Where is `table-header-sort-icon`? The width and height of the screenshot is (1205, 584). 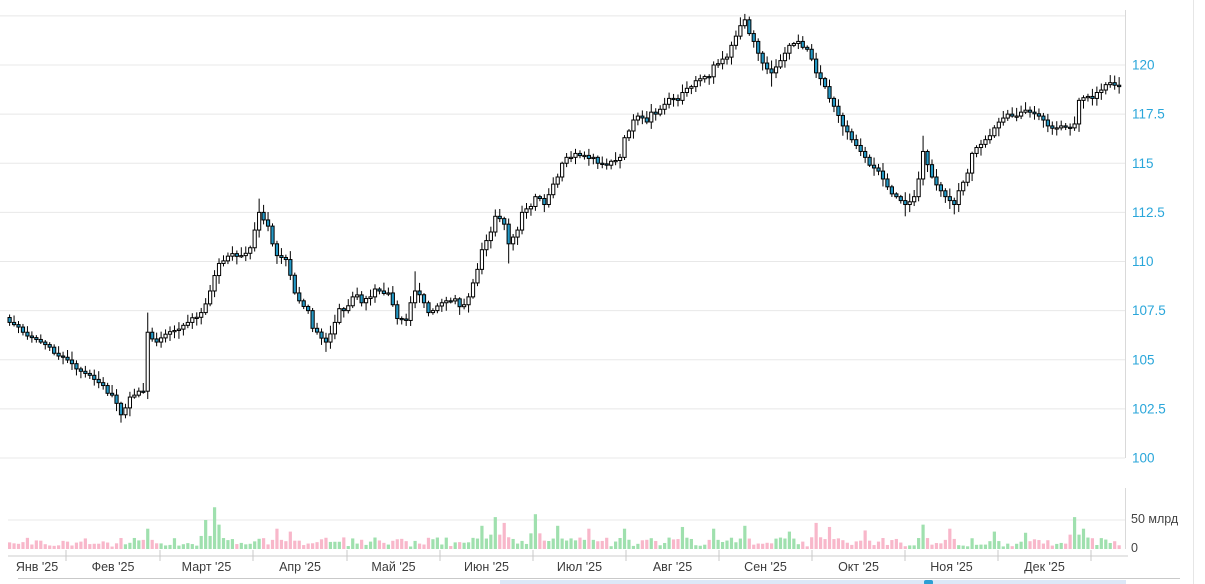 table-header-sort-icon is located at coordinates (928, 582).